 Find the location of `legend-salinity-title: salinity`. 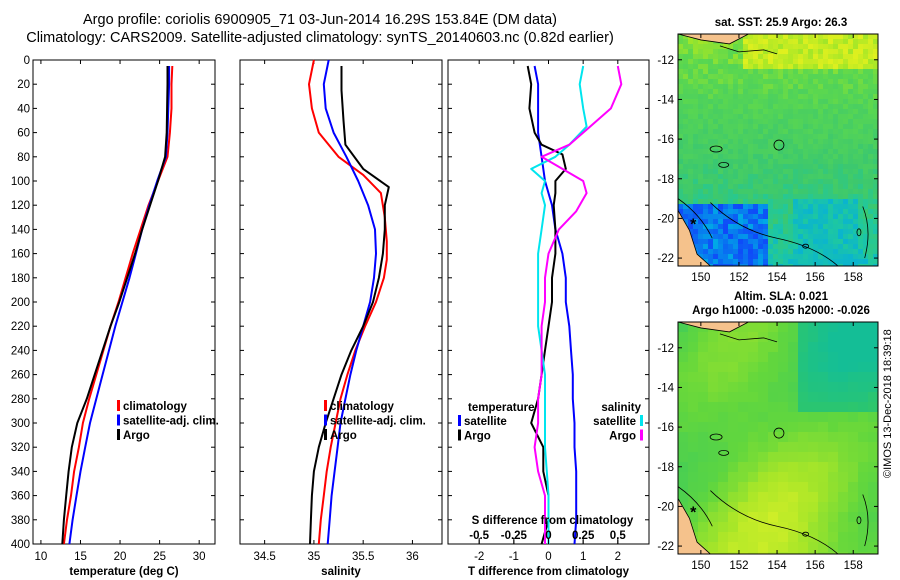

legend-salinity-title: salinity is located at coordinates (621, 408).